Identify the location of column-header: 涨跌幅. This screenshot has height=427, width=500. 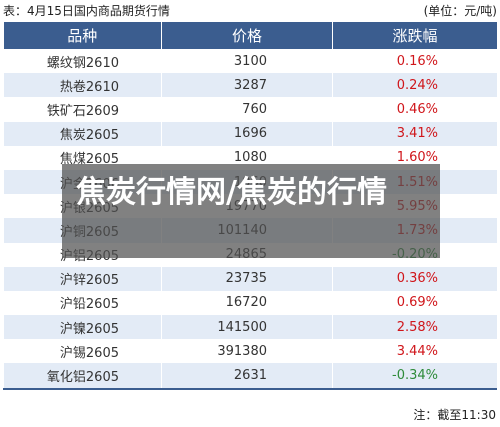
(414, 35).